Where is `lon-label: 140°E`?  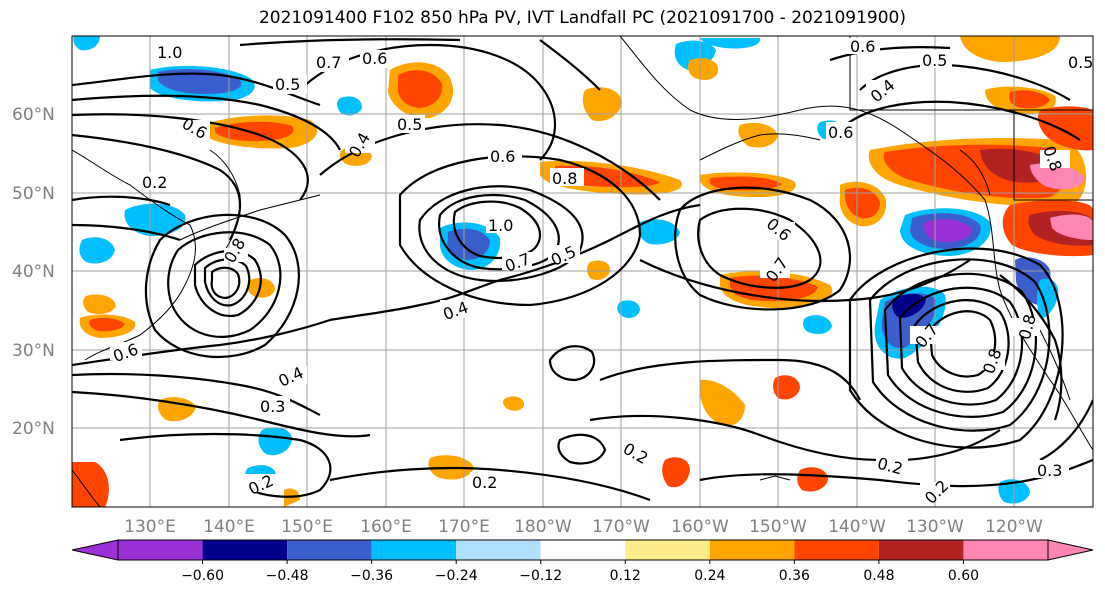
lon-label: 140°E is located at coordinates (229, 527).